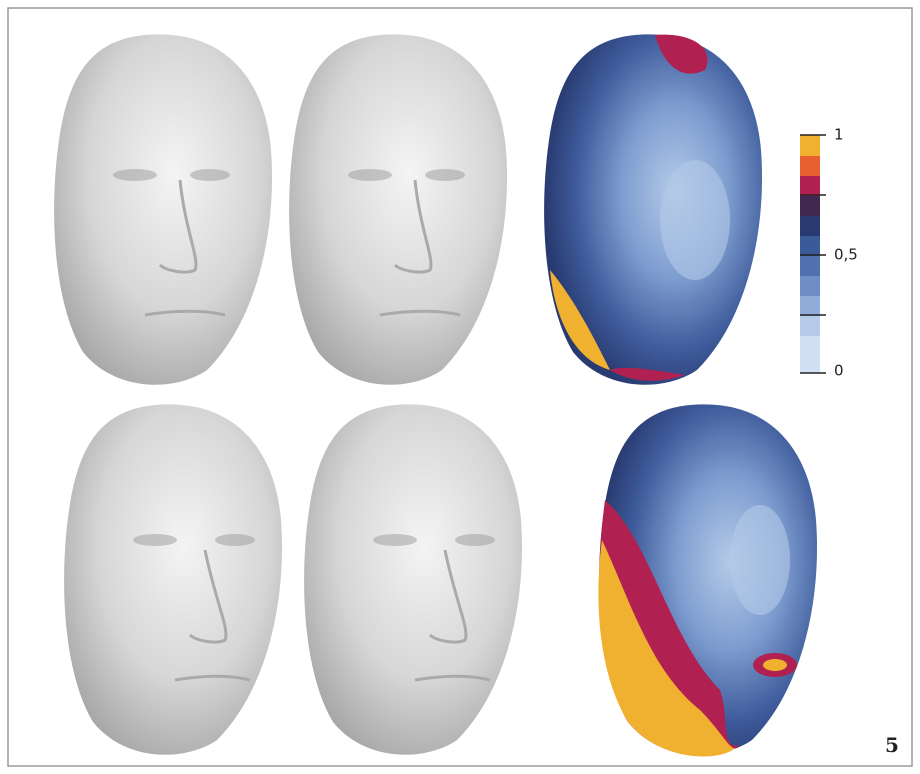  Describe the element at coordinates (846, 255) in the screenshot. I see `colorbar-label: 0,5` at that location.